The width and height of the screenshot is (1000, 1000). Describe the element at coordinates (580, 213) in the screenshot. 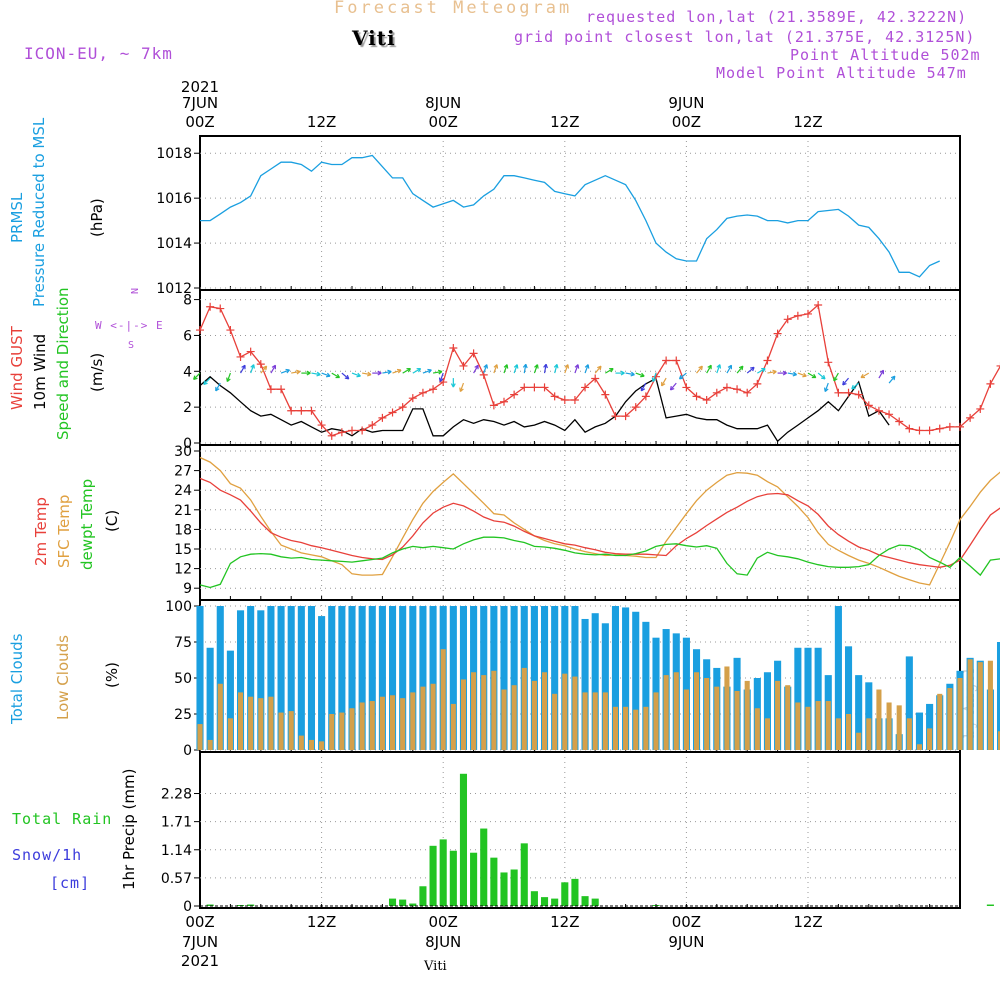

I see `panel-frame-pressure` at that location.